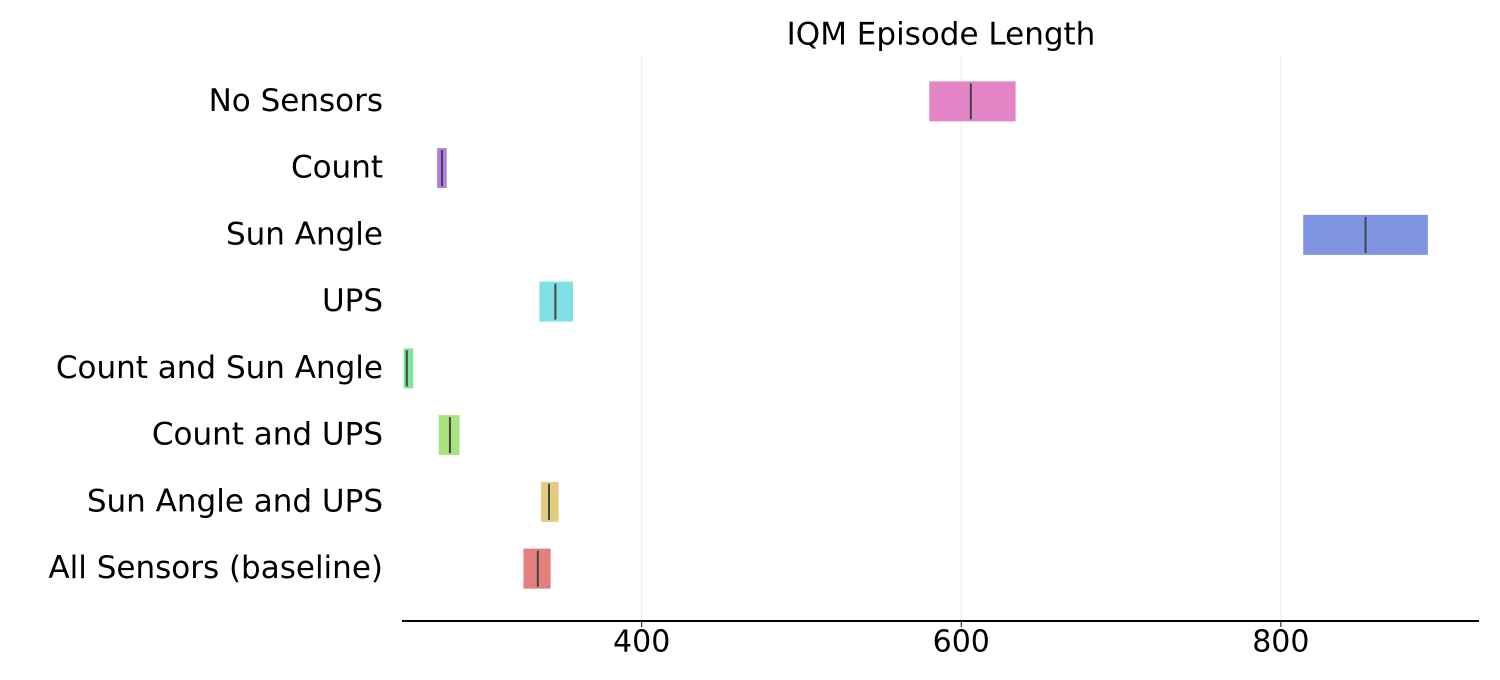 This screenshot has width=1500, height=680. Describe the element at coordinates (337, 168) in the screenshot. I see `y-tick-label: Count` at that location.